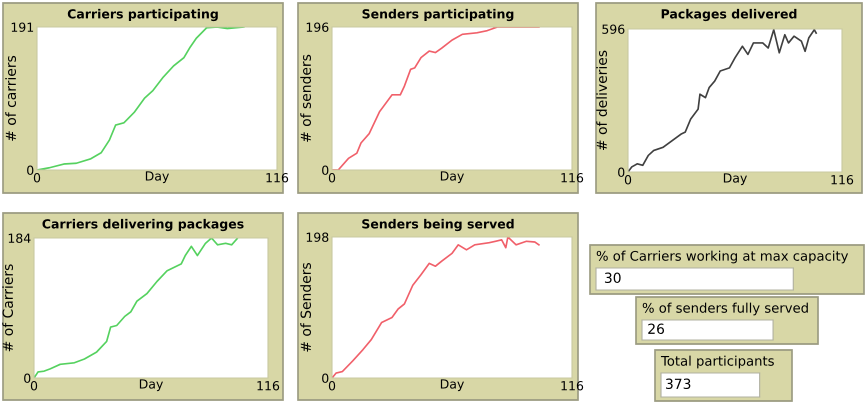  What do you see at coordinates (725, 309) in the screenshot?
I see `text: % of senders fully served` at bounding box center [725, 309].